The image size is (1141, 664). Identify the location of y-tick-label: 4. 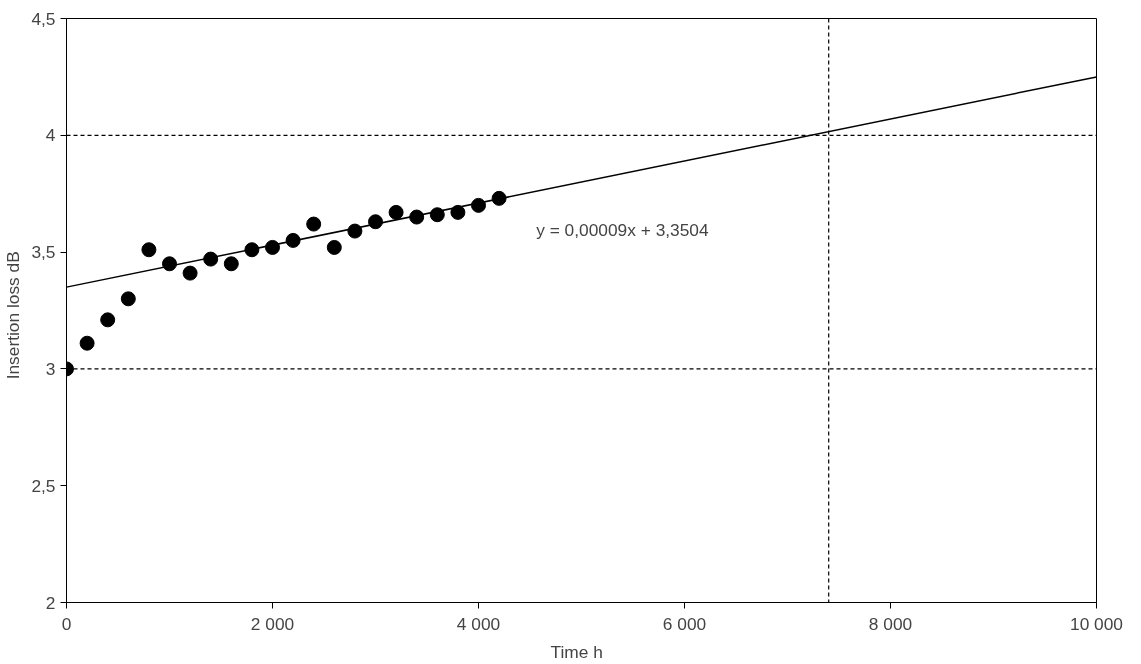
(50, 135).